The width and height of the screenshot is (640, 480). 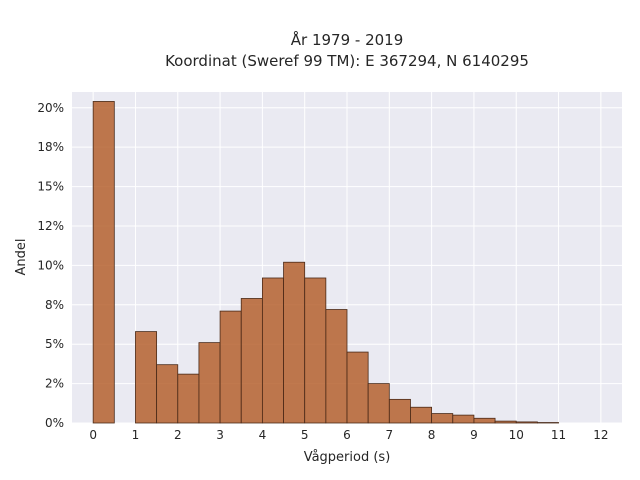 What do you see at coordinates (54, 305) in the screenshot?
I see `y-tick-label: 8%` at bounding box center [54, 305].